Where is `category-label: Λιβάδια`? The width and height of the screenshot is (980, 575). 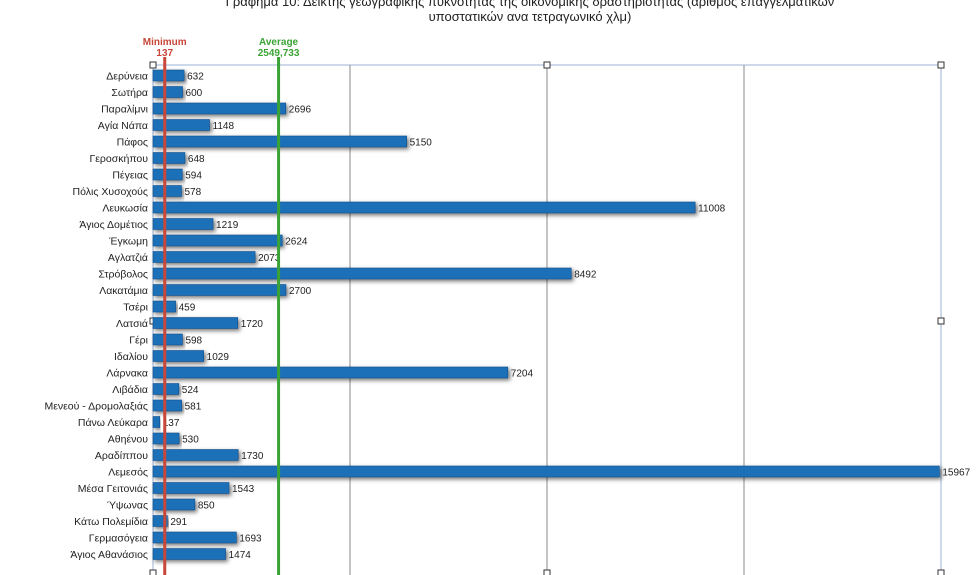
category-label: Λιβάδια is located at coordinates (130, 390).